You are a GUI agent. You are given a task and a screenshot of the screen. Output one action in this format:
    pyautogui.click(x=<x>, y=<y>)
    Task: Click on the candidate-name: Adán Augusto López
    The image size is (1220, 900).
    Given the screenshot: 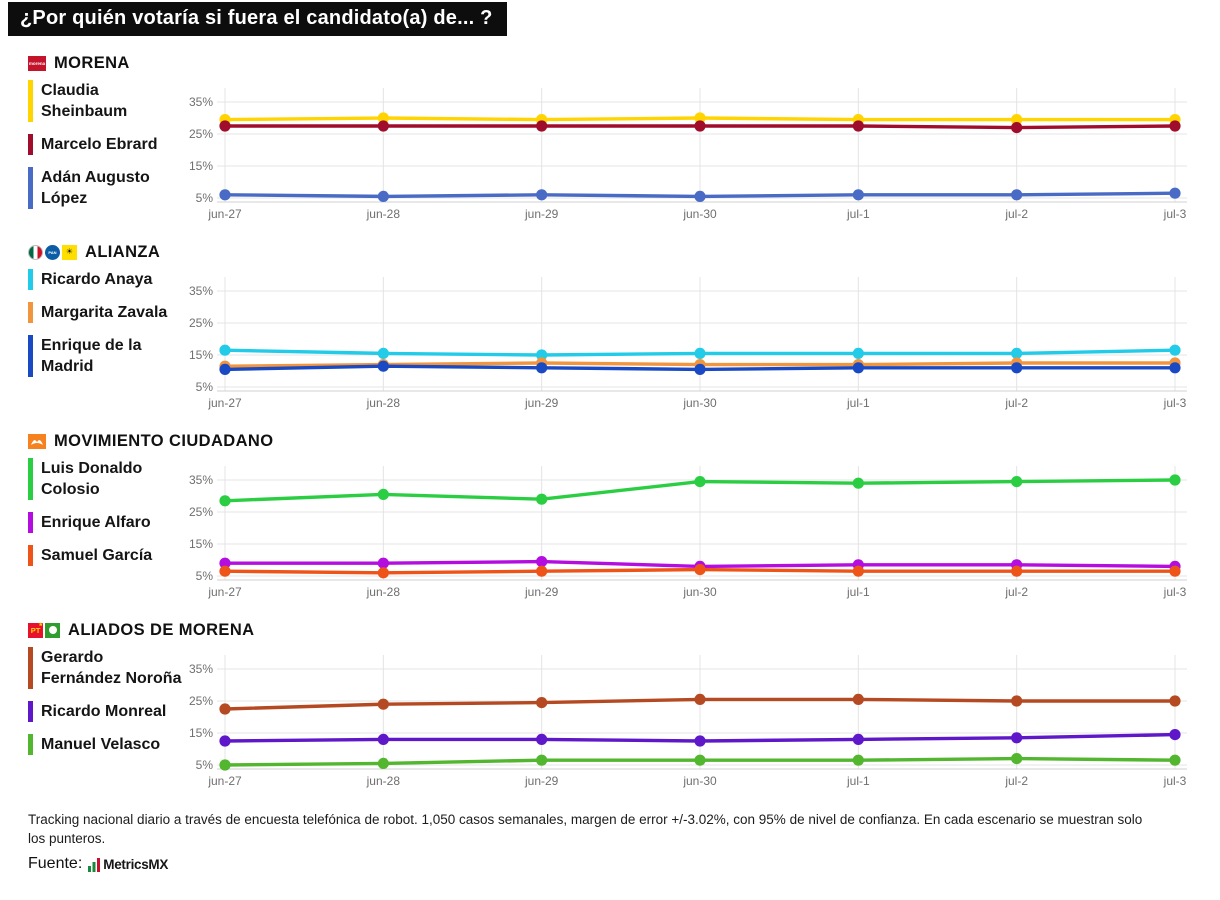 What is the action you would take?
    pyautogui.click(x=95, y=188)
    